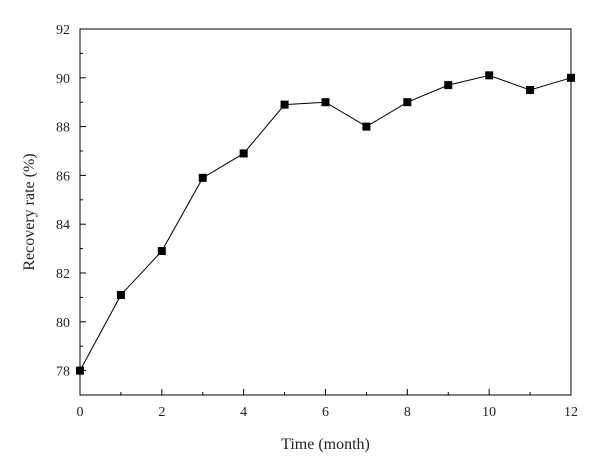  I want to click on x-tick-label: 0, so click(80, 412).